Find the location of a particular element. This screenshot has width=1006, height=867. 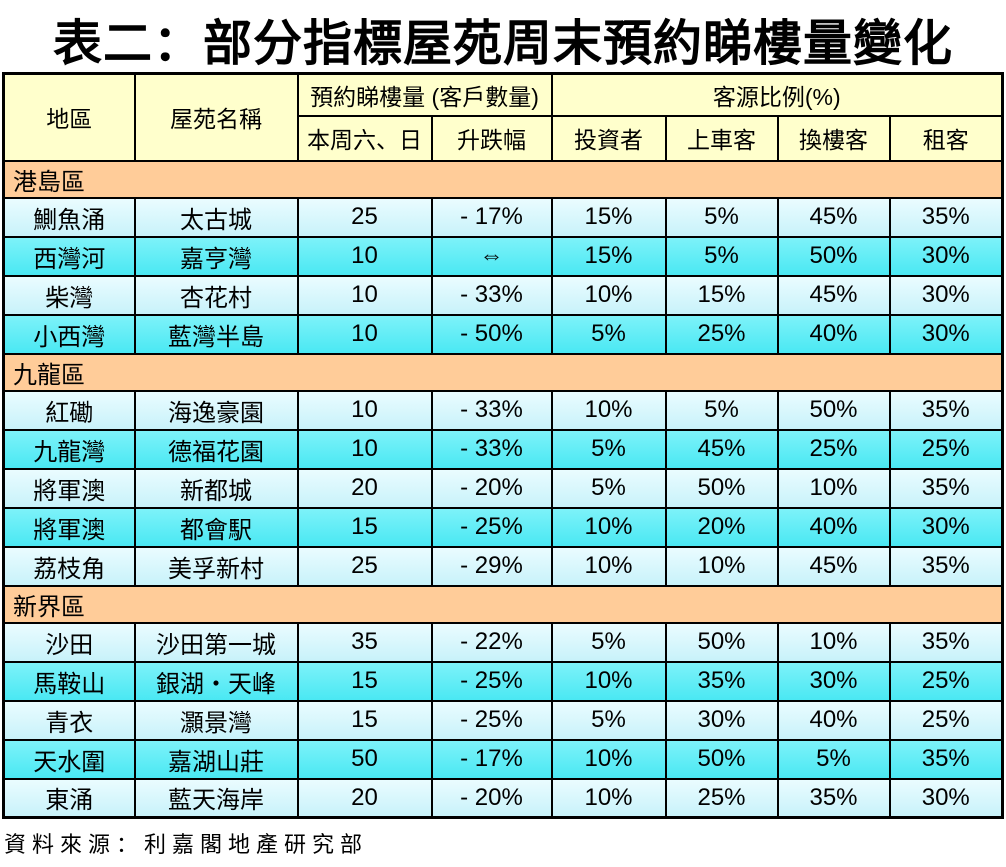

cell-district: 馬鞍山 is located at coordinates (69, 681).